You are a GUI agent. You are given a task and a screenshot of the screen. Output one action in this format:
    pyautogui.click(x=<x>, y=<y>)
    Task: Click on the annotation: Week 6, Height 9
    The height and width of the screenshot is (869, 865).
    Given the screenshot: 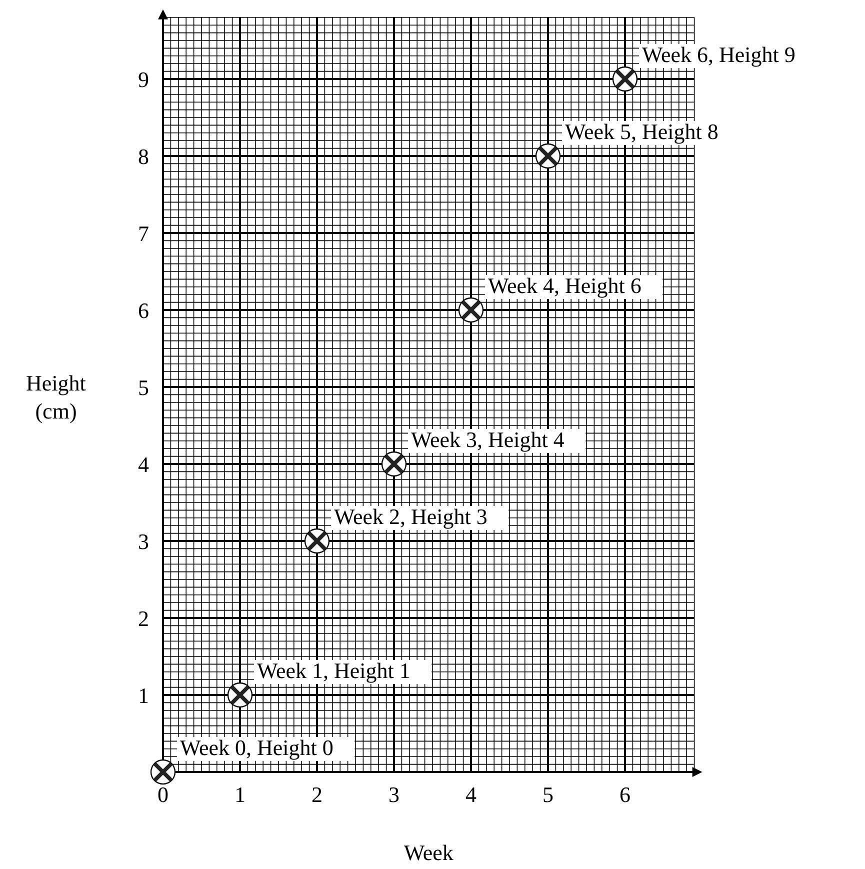 What is the action you would take?
    pyautogui.click(x=719, y=54)
    